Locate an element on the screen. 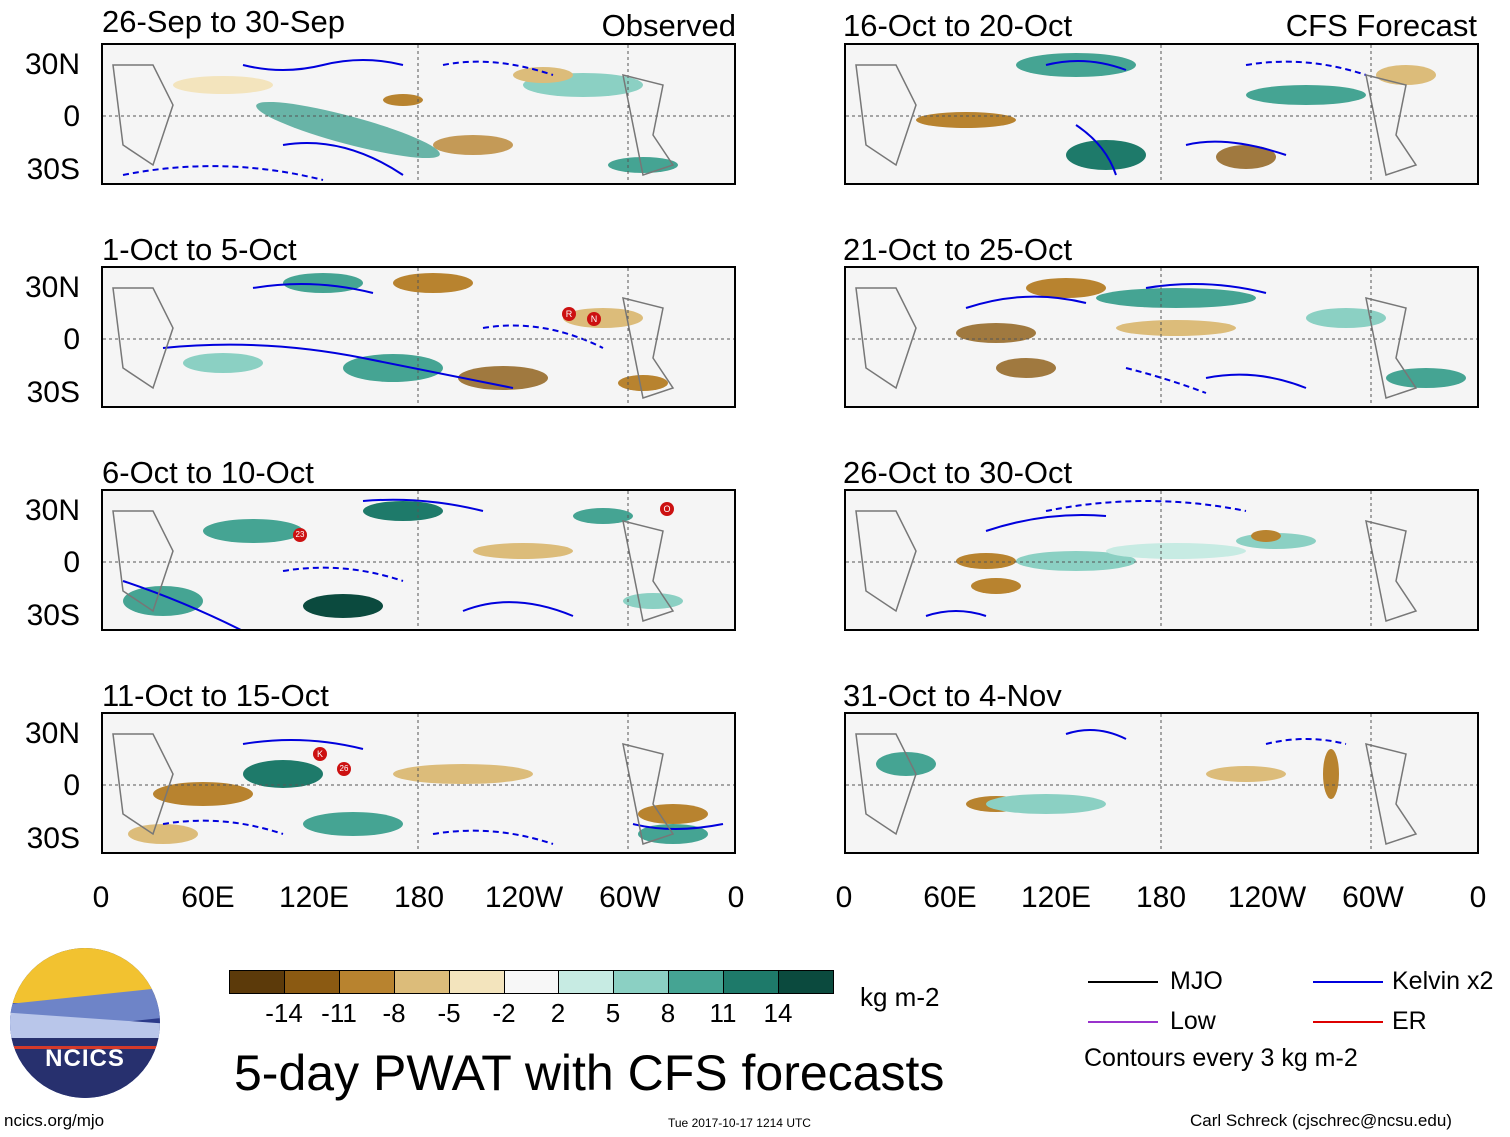 Image resolution: width=1510 pixels, height=1137 pixels. legend-mjo-label: MJO is located at coordinates (1196, 981).